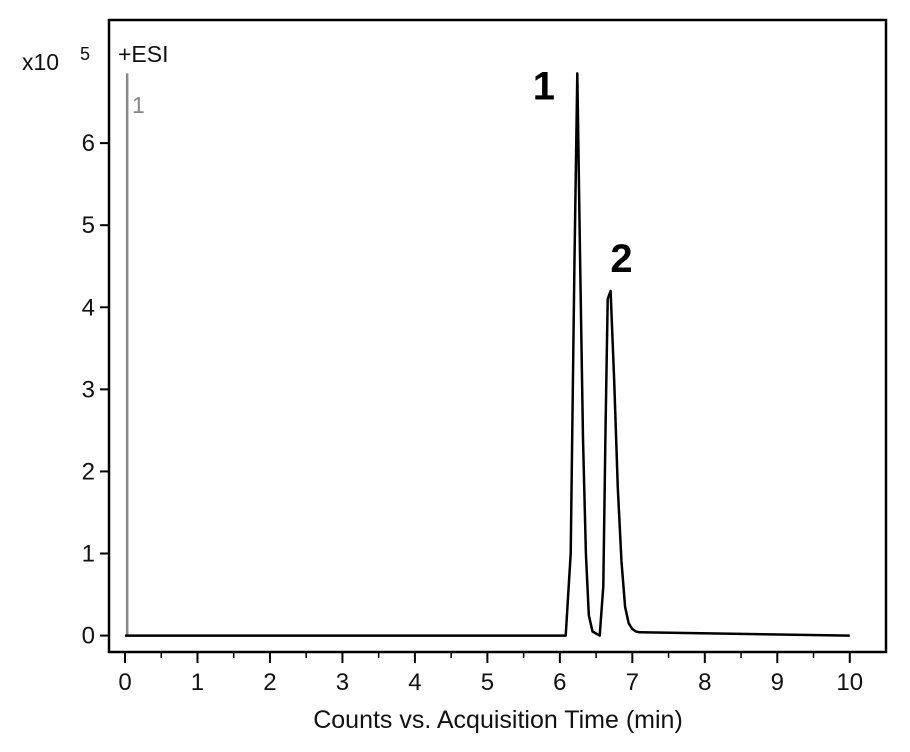  I want to click on x-tick-label: 8, so click(704, 682).